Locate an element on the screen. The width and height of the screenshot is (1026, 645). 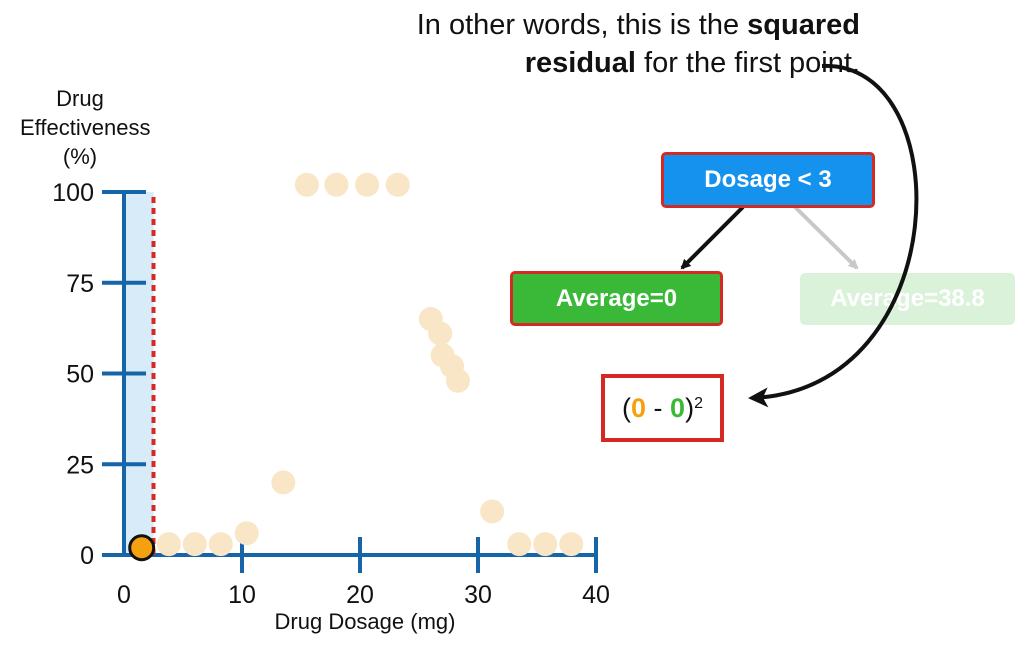
formula-minus: - is located at coordinates (658, 407).